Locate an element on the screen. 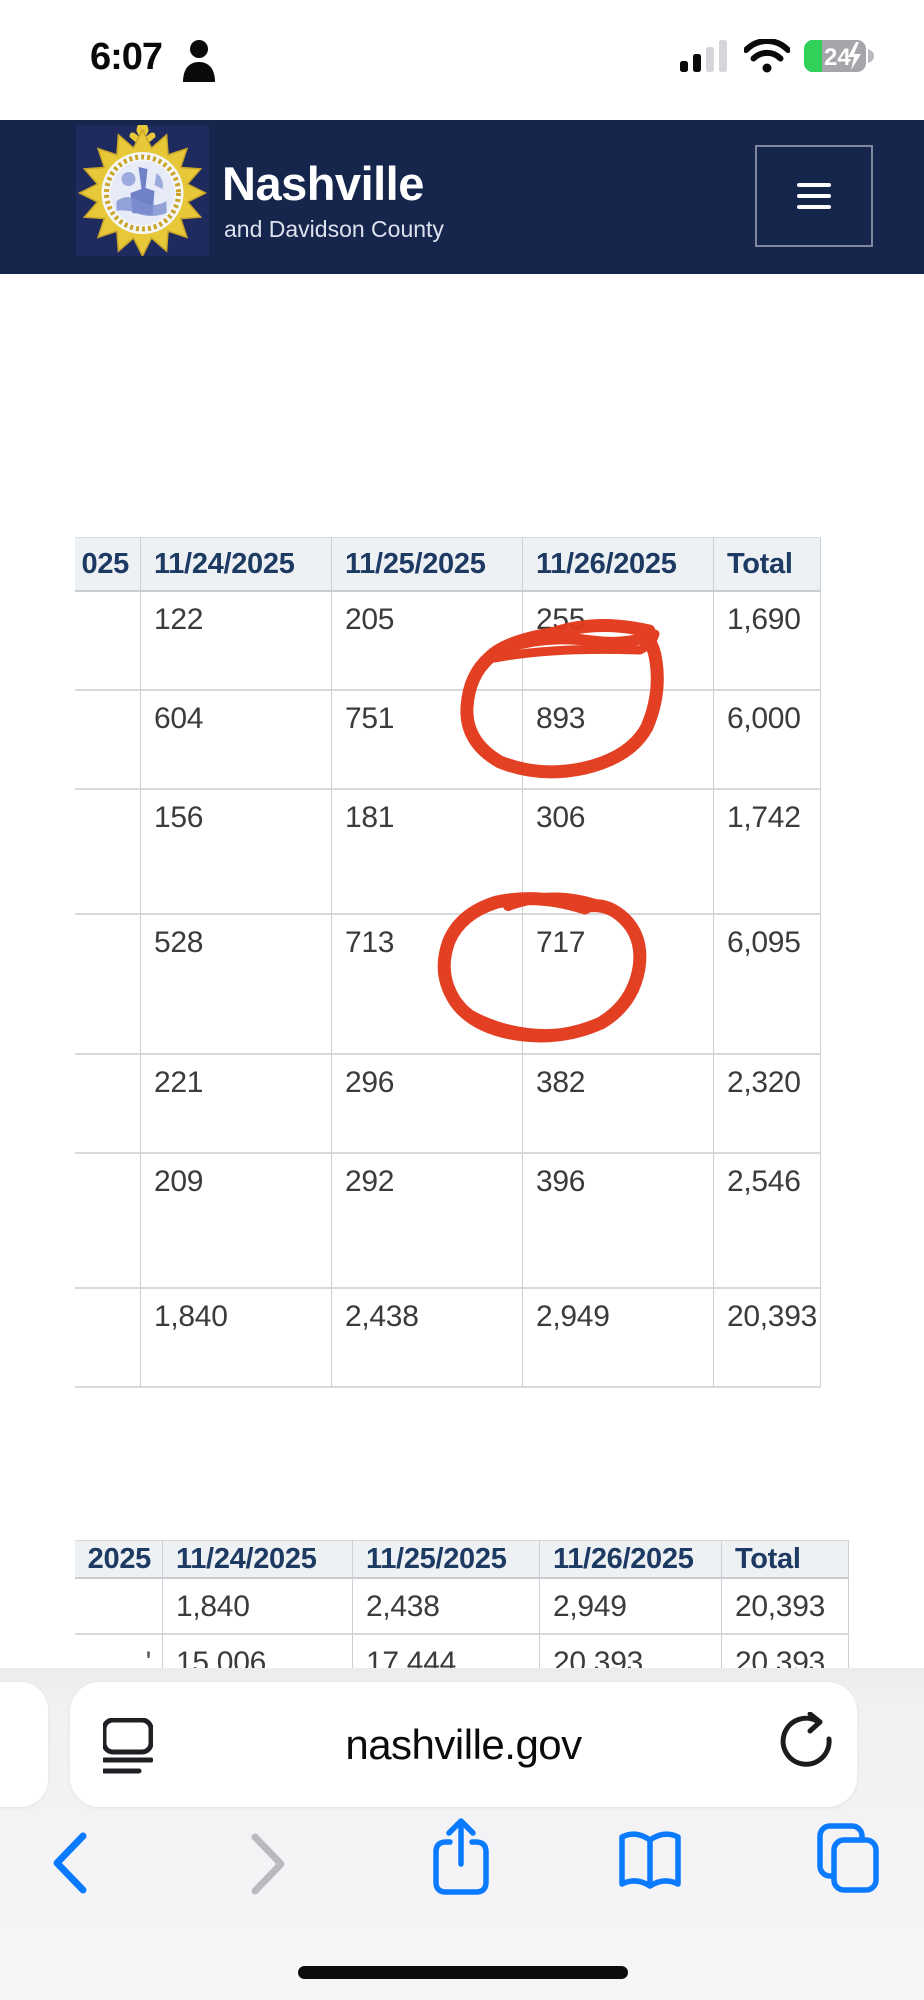  url-text: nashville.gov is located at coordinates (463, 1744).